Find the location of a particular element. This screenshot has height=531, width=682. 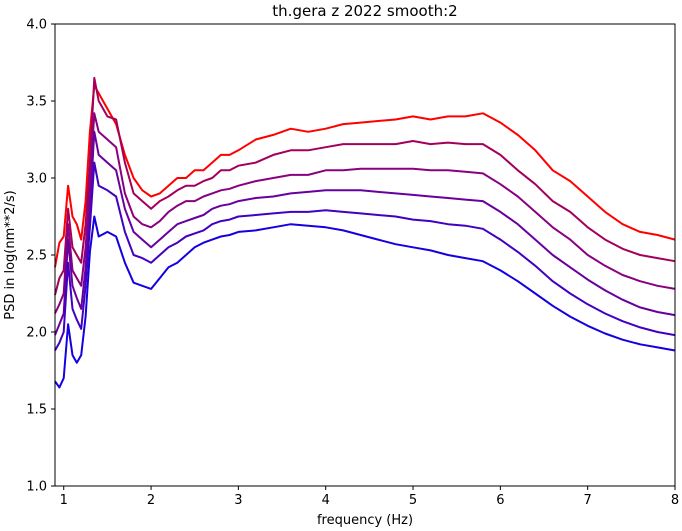

x-tick-label: 7 is located at coordinates (588, 500).